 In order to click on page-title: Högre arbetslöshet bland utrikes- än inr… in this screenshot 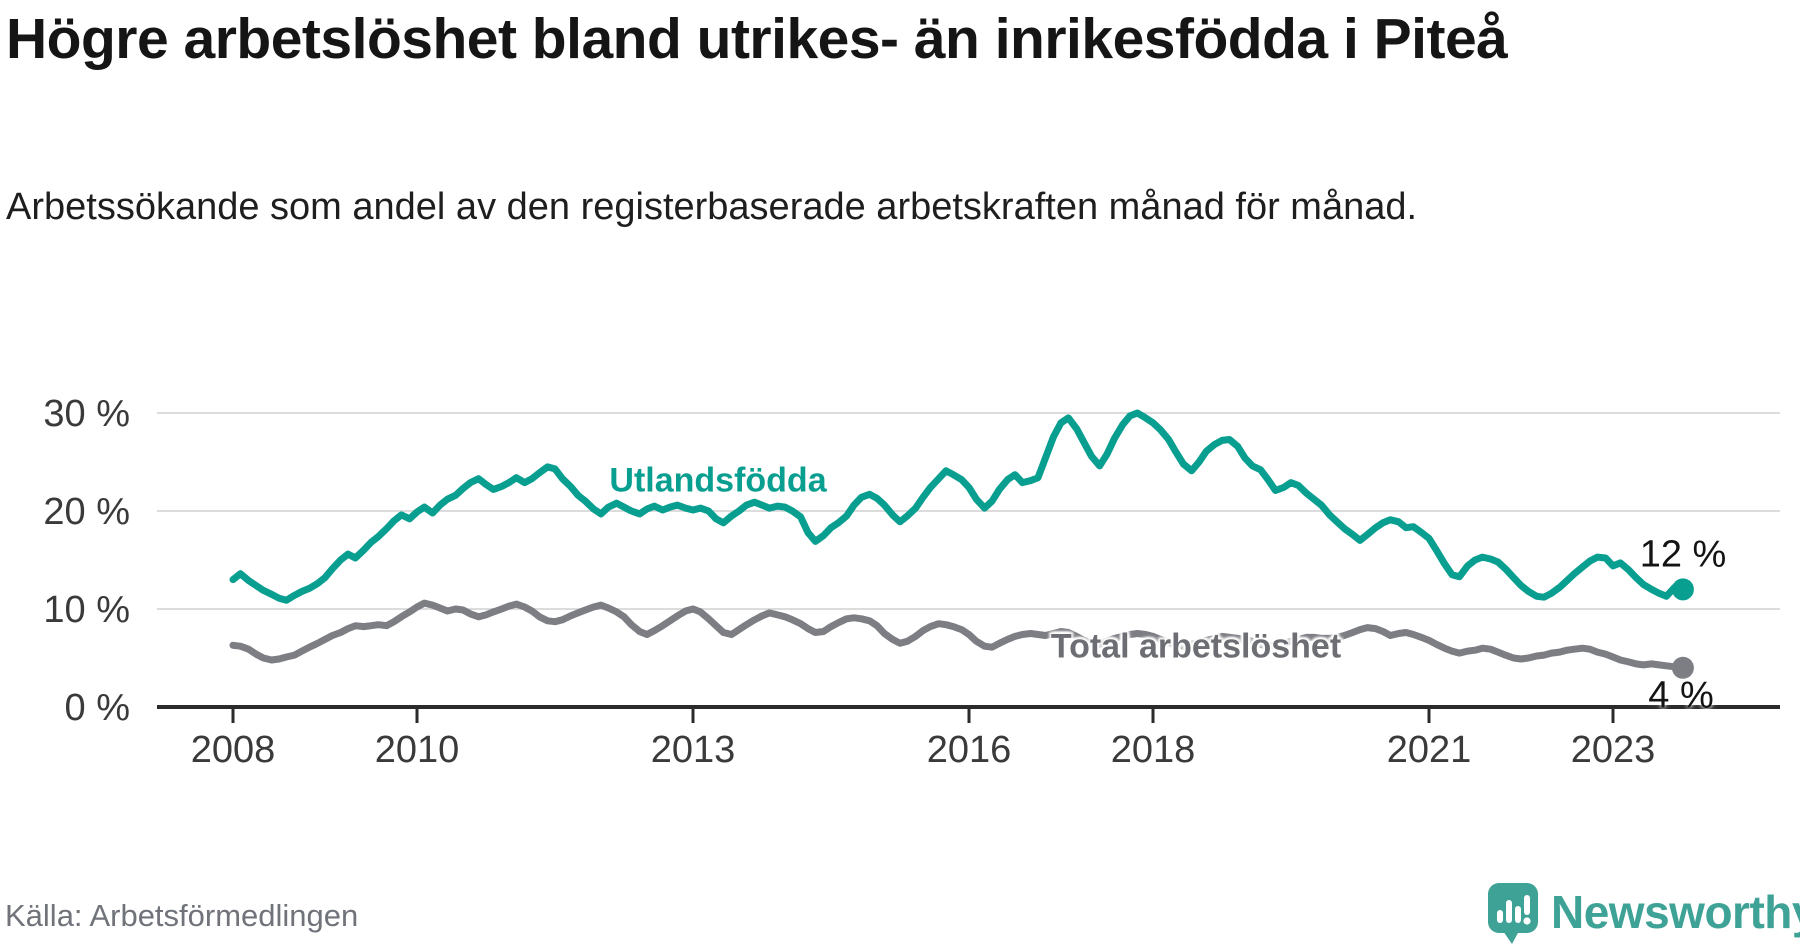, I will do `click(757, 39)`.